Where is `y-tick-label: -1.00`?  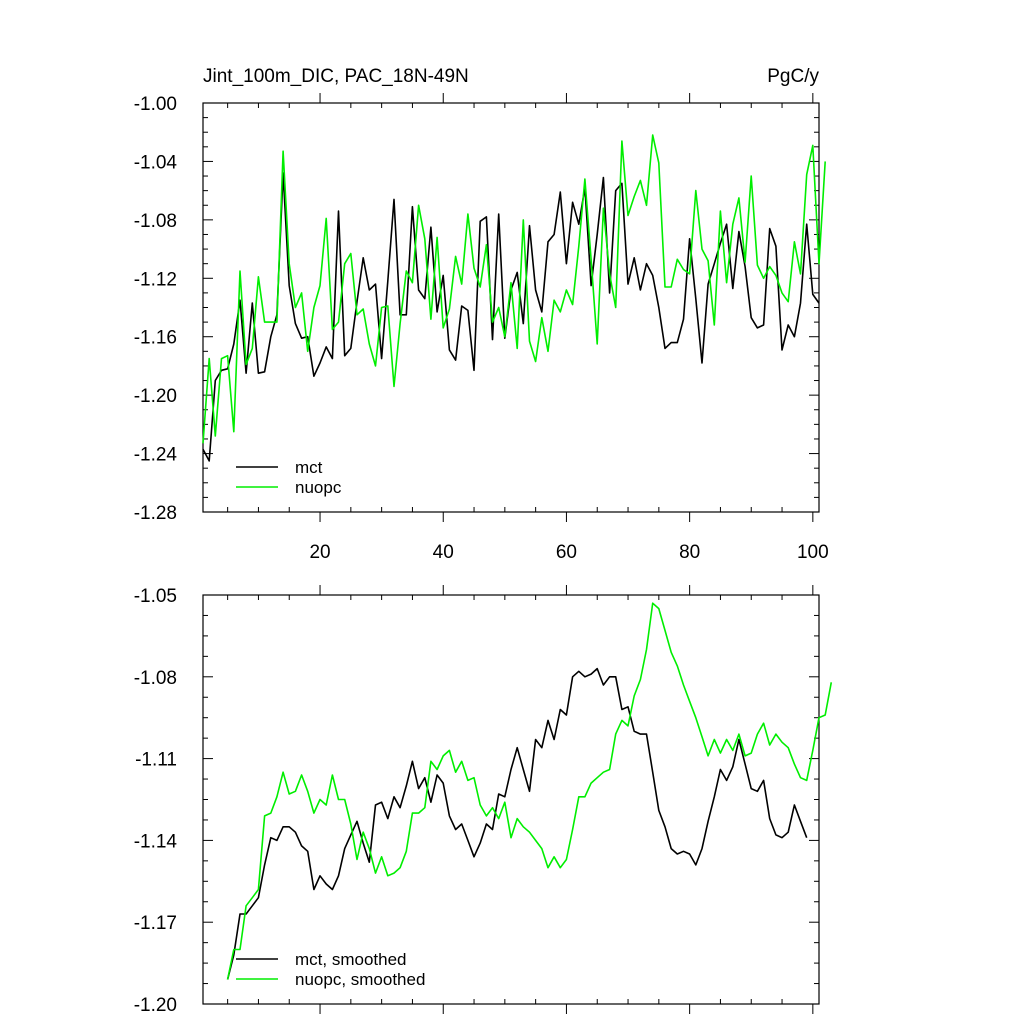 y-tick-label: -1.00 is located at coordinates (155, 104).